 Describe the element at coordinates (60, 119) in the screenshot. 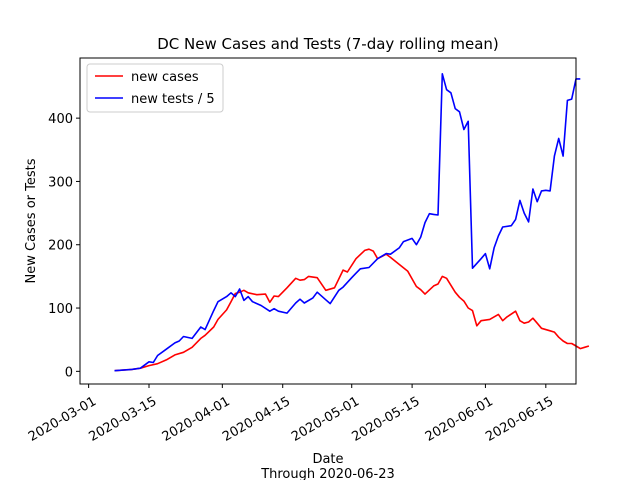

I see `y-tick-label: 400` at that location.